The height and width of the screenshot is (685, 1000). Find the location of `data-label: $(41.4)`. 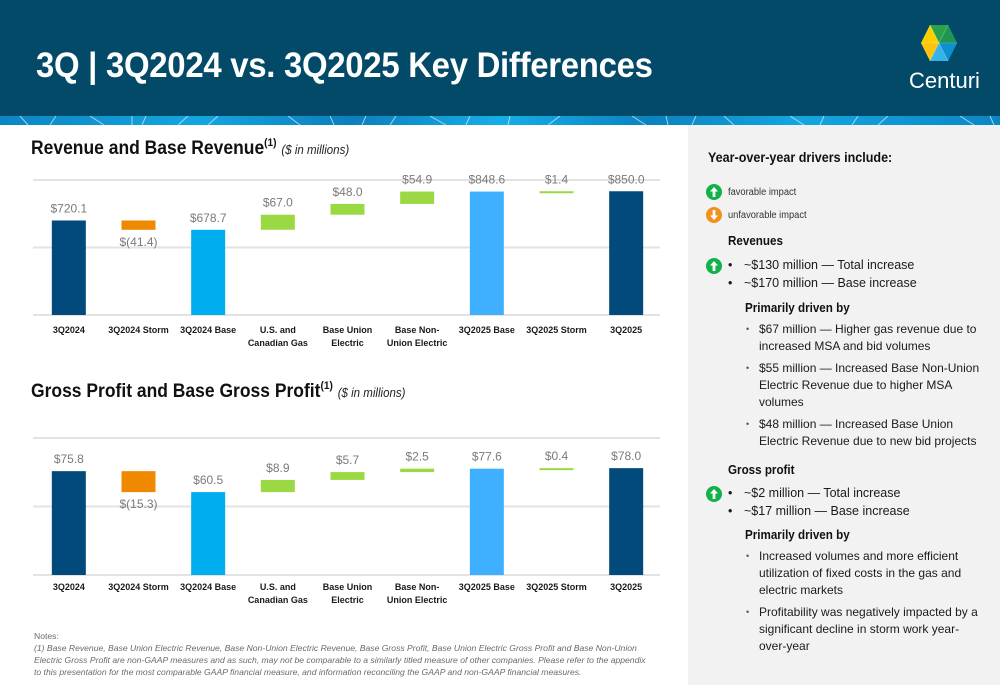

data-label: $(41.4) is located at coordinates (138, 242).